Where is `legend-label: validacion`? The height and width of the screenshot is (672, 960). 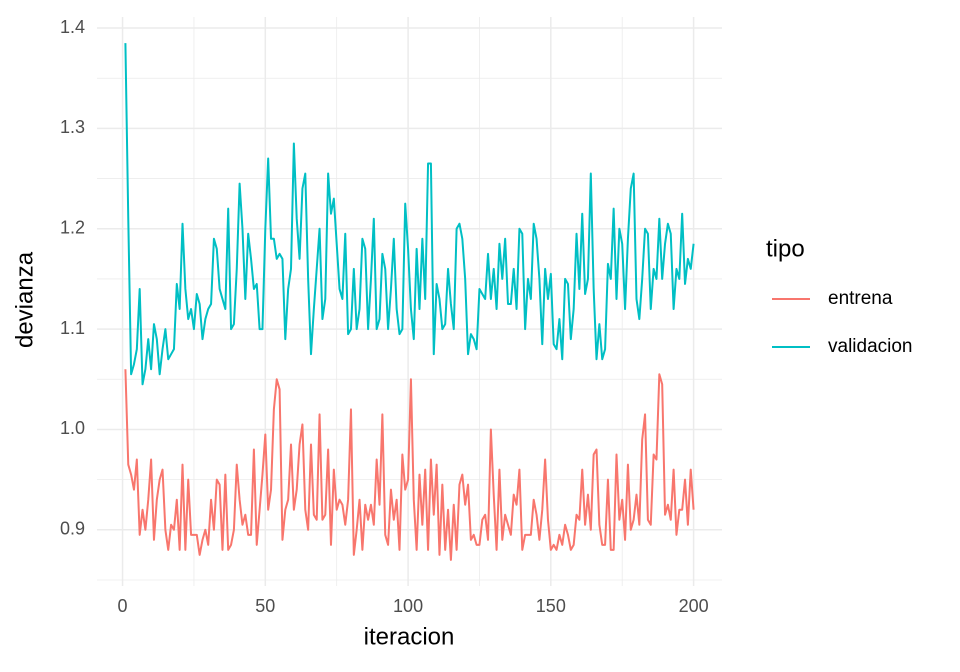 legend-label: validacion is located at coordinates (870, 346).